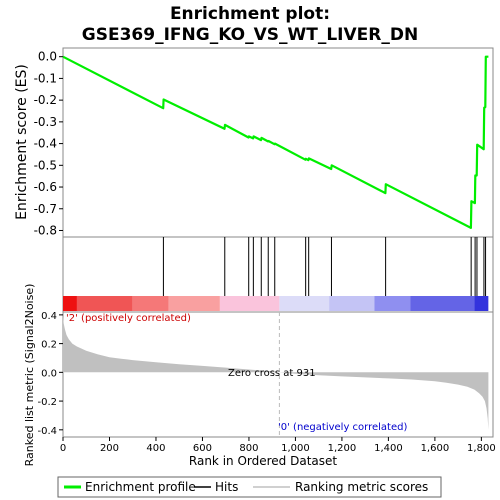  Describe the element at coordinates (361, 487) in the screenshot. I see `legend-label-ranking-metric-scores: Ranking metric scores` at that location.